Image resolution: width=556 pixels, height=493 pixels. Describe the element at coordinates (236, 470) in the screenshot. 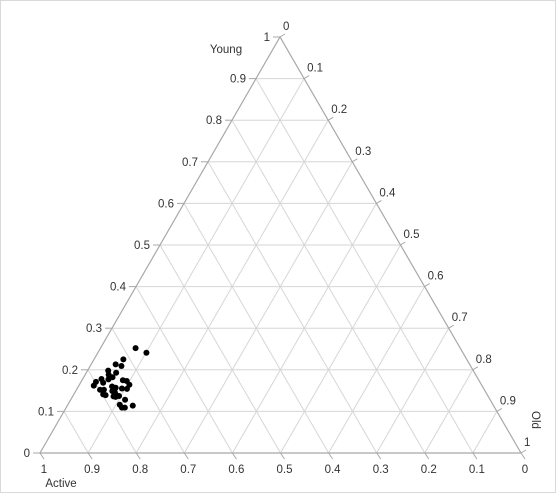

I see `tick-label-bottom: 0.6` at that location.